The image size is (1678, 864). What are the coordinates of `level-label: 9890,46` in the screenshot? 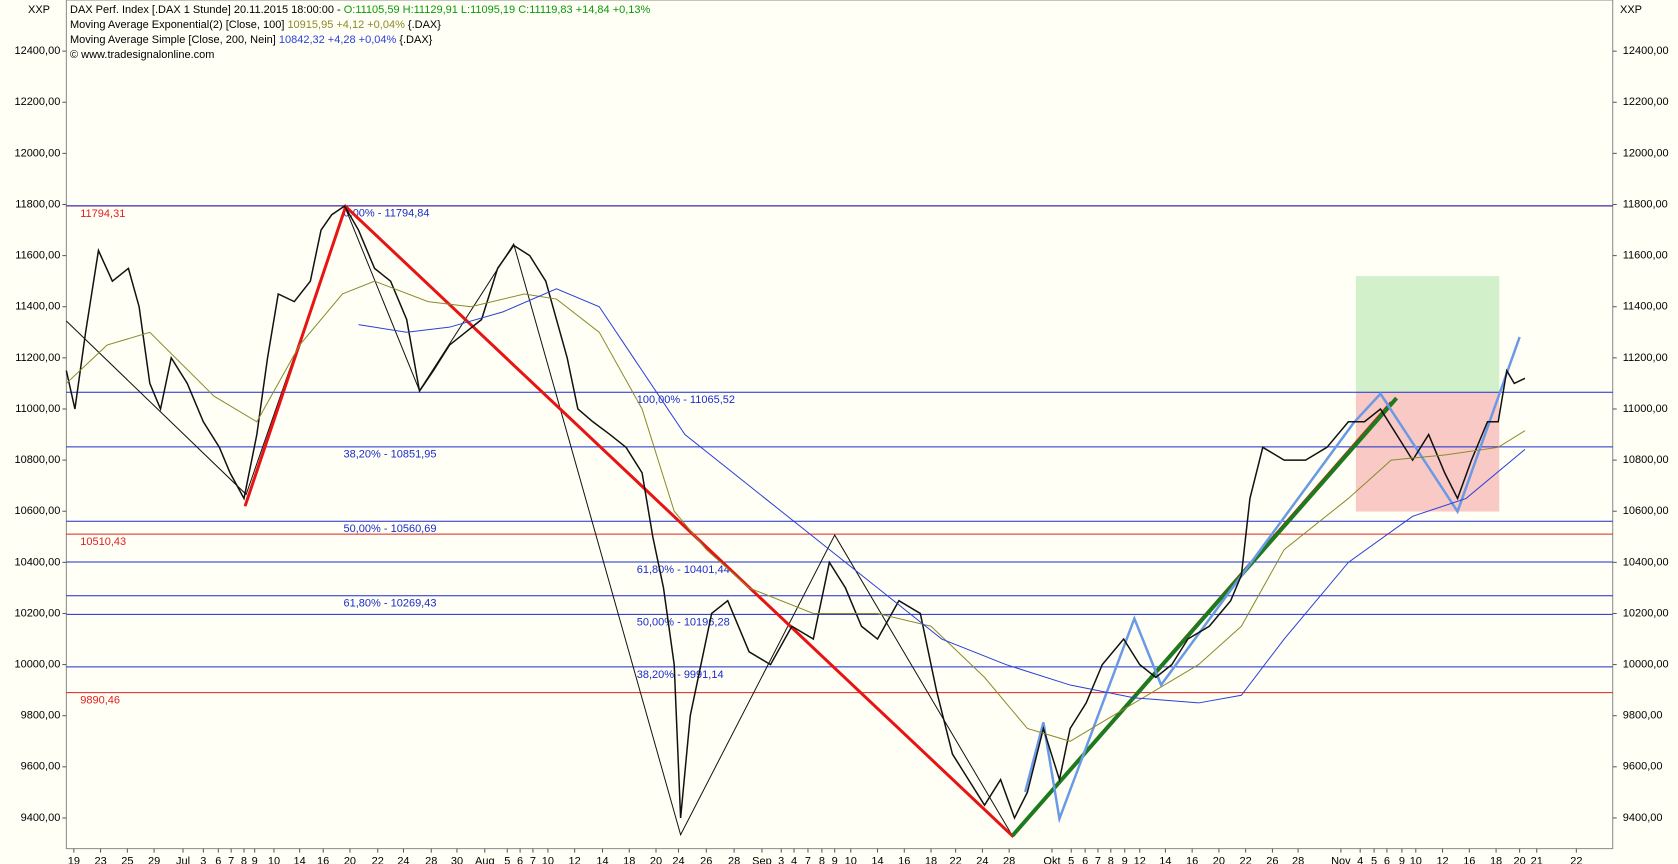 It's located at (100, 700).